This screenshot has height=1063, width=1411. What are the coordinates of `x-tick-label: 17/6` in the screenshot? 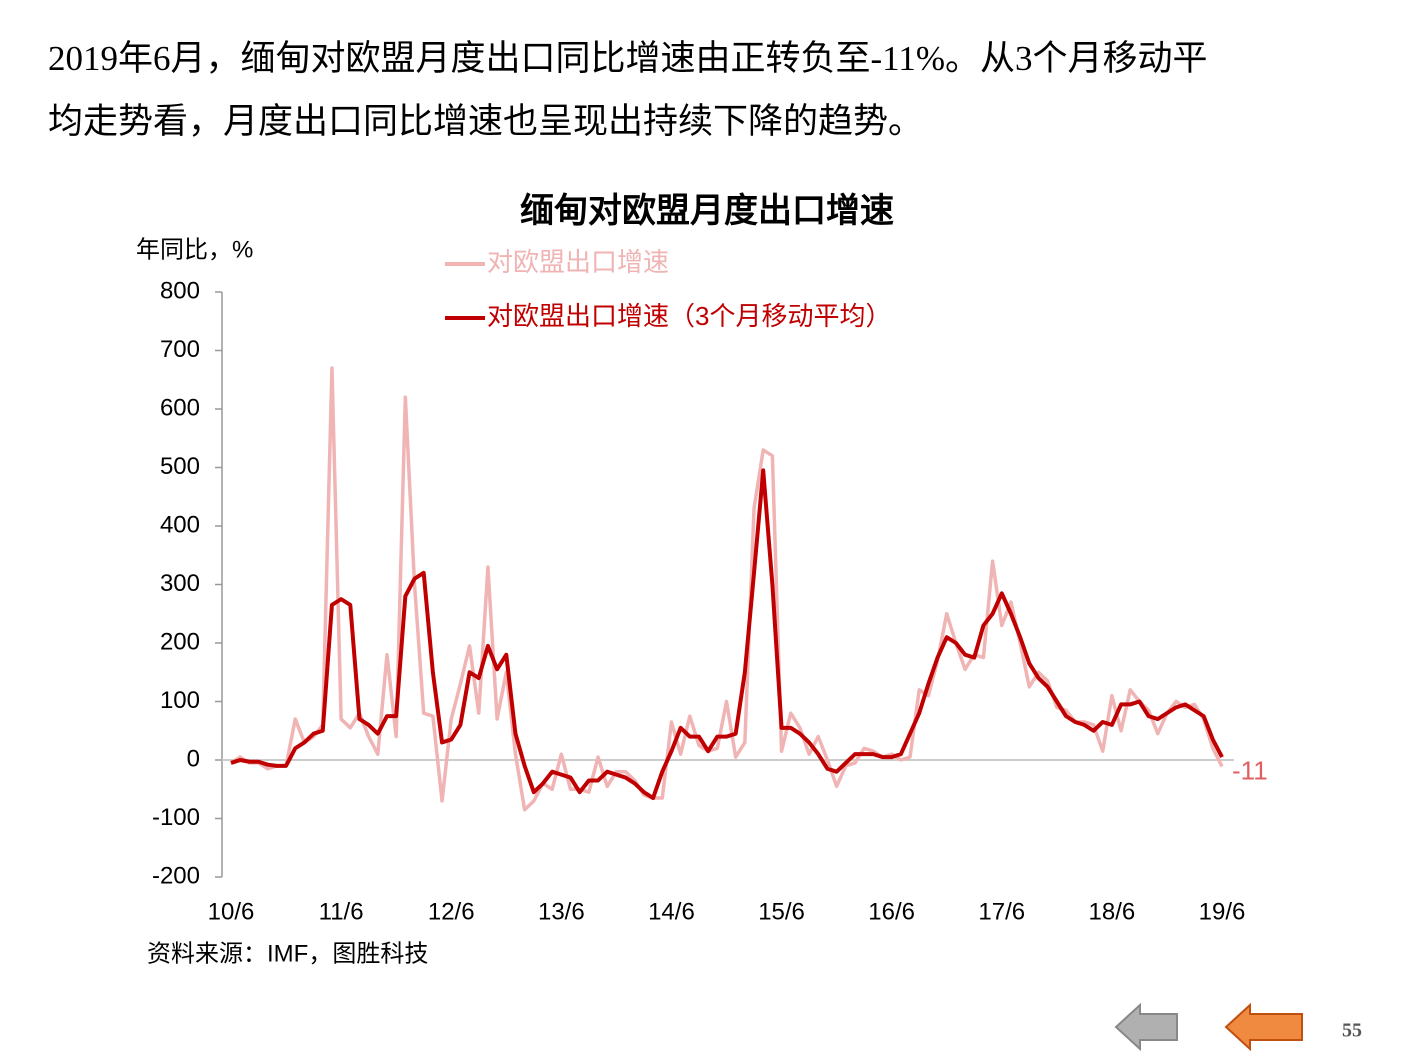 It's located at (1001, 911).